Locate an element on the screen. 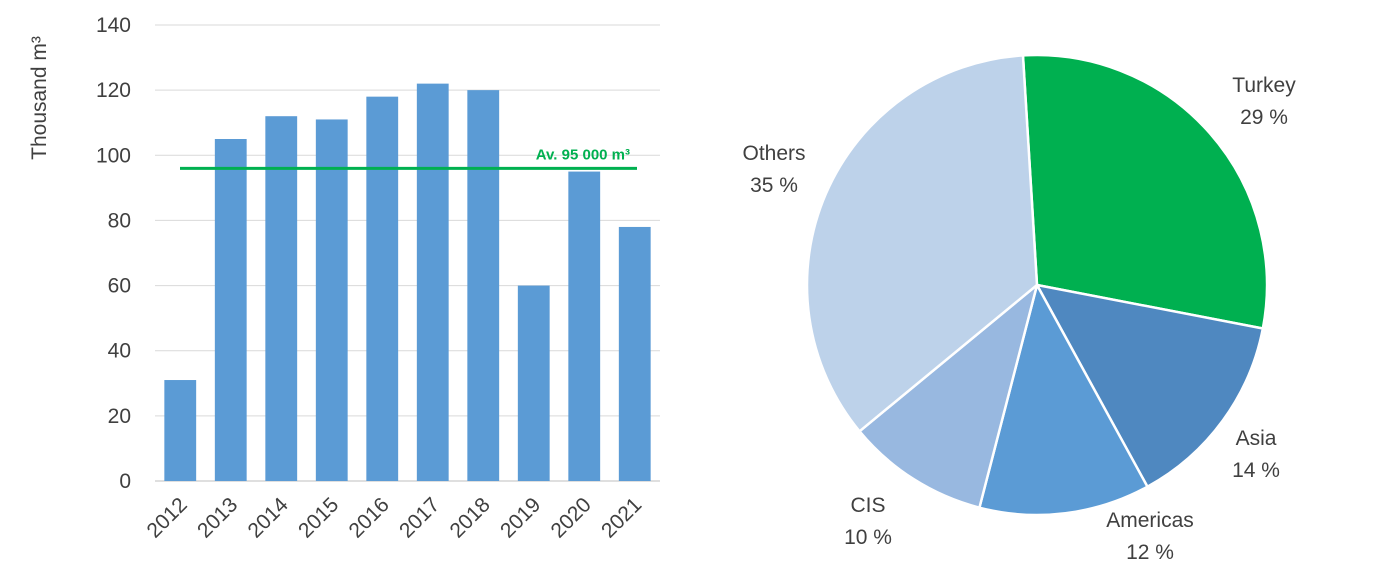 The height and width of the screenshot is (570, 1377). y-tick-labels: 0 20 40 60 80 100 120 140 is located at coordinates (113, 253).